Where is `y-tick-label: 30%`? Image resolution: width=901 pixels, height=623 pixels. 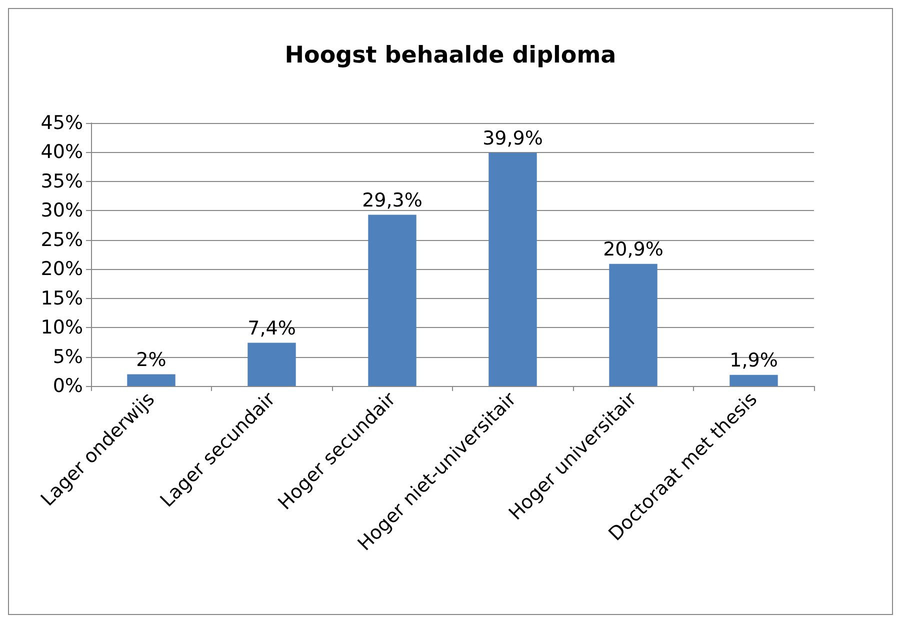
y-tick-label: 30% is located at coordinates (61, 211).